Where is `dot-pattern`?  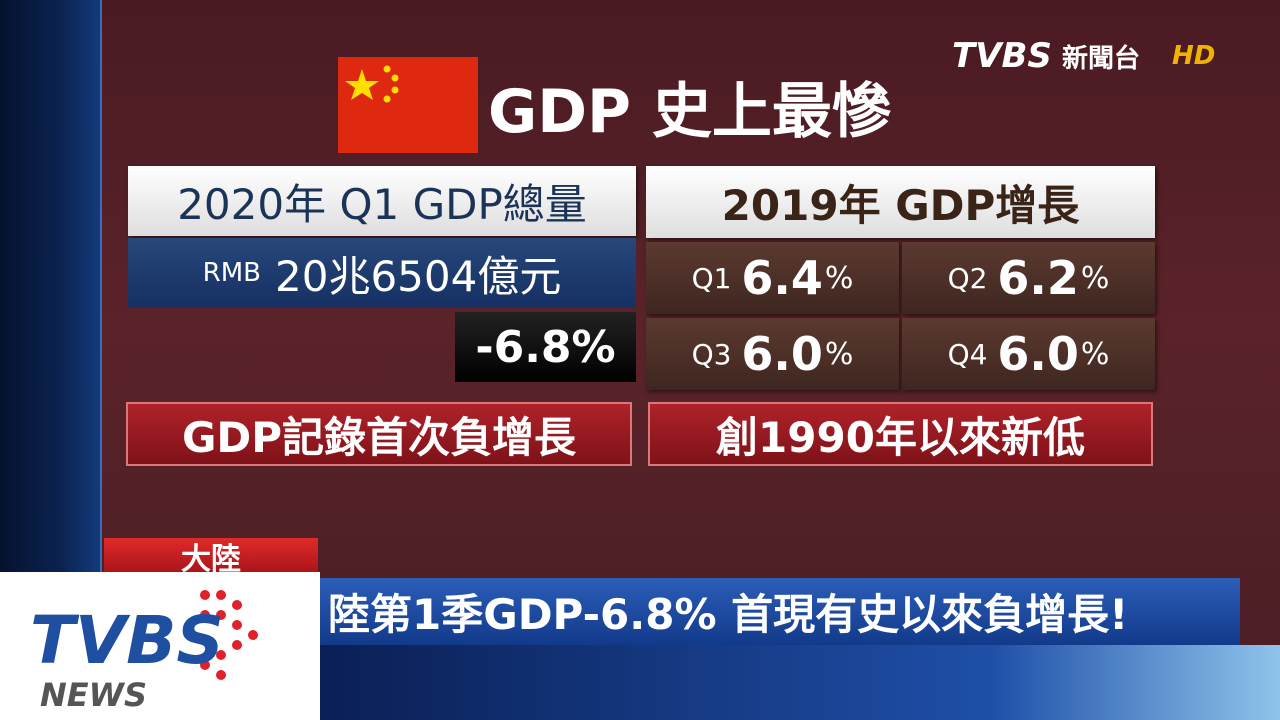
dot-pattern is located at coordinates (229, 635).